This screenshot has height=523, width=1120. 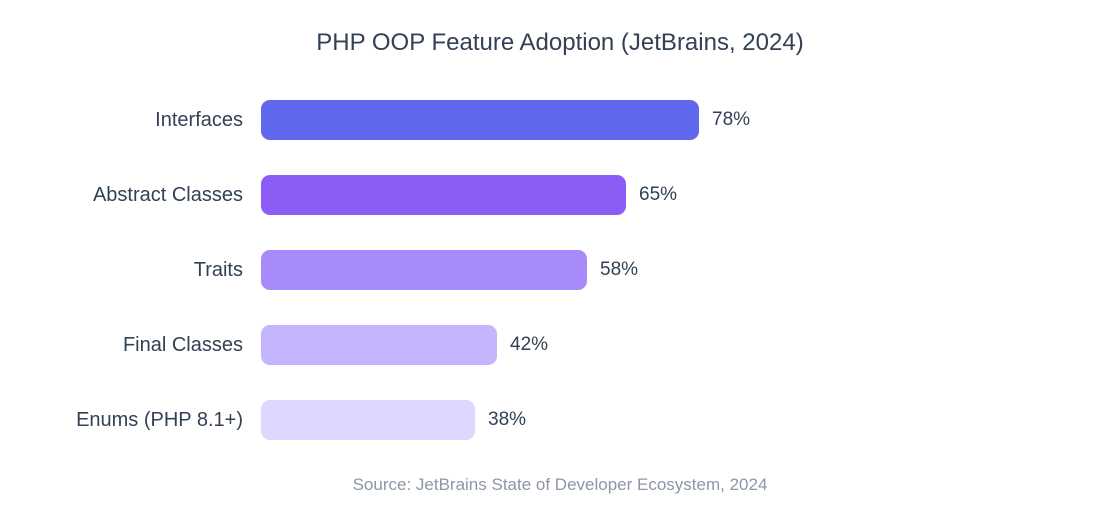 I want to click on category-label: Interfaces, so click(x=199, y=119).